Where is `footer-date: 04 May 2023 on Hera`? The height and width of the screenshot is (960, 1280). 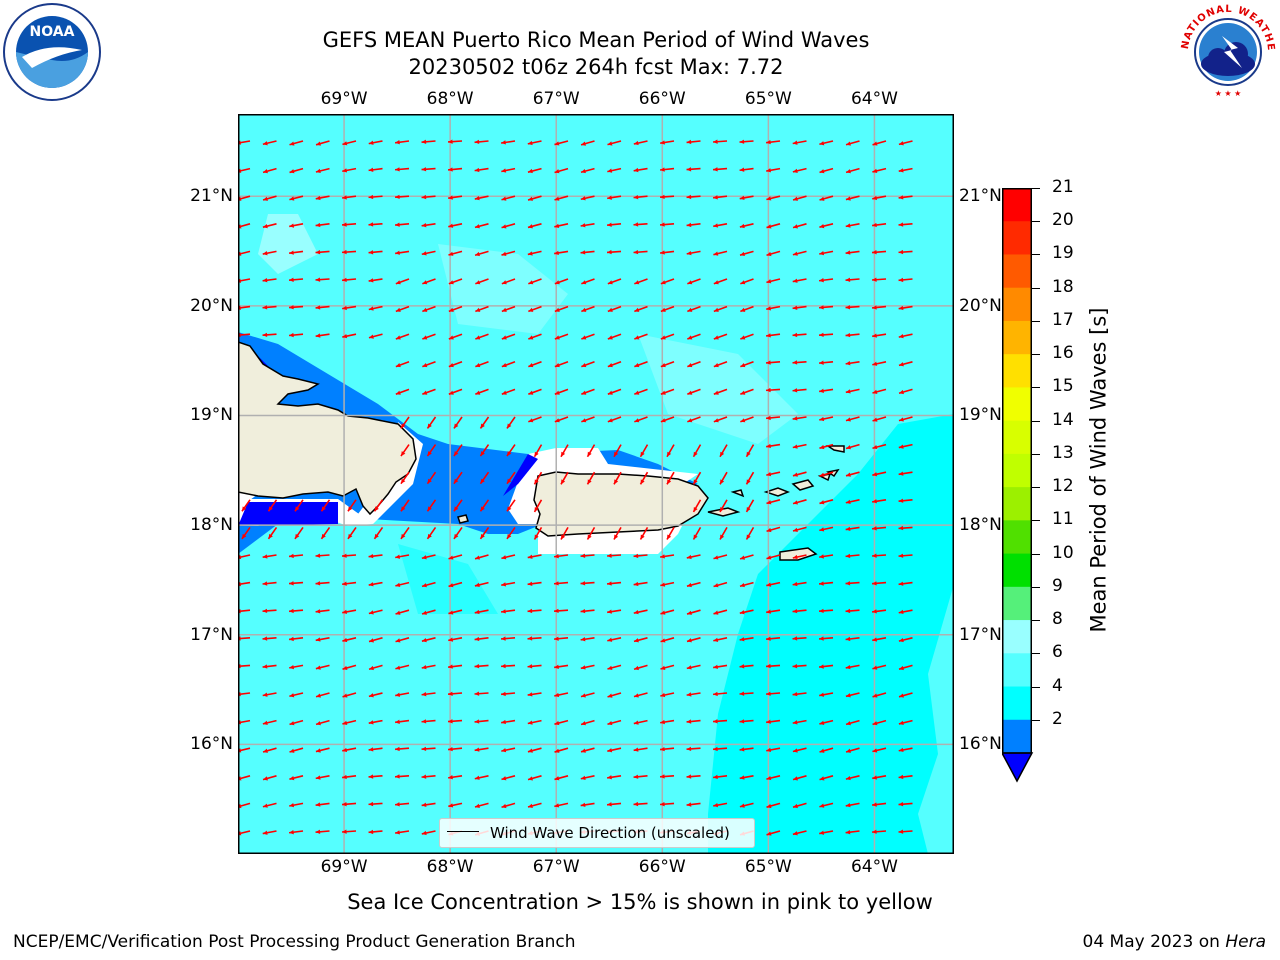 footer-date: 04 May 2023 on Hera is located at coordinates (1175, 942).